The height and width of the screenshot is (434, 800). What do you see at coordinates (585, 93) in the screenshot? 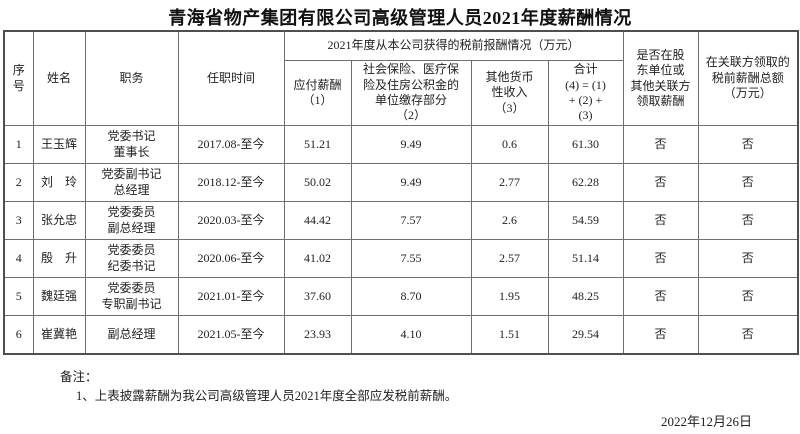
I see `header-col-total: 合计 (4) = (1) + (2) + (3)` at bounding box center [585, 93].